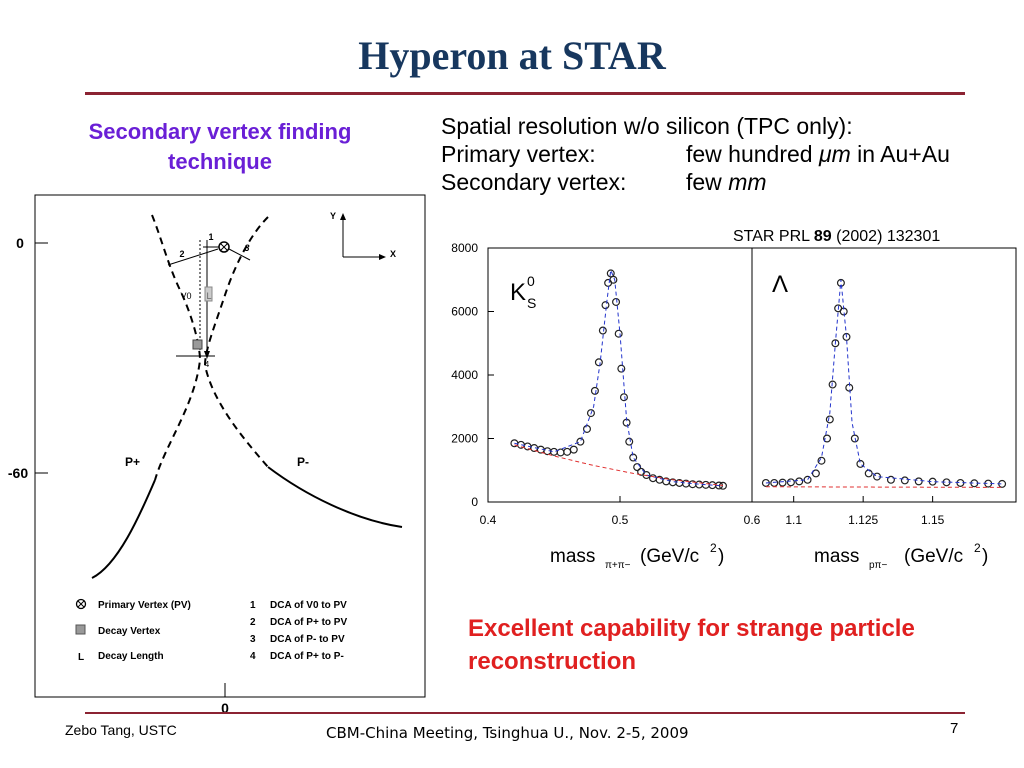 This screenshot has width=1024, height=768. I want to click on chart-0-xlabel-unit: (GeV/c, so click(669, 556).